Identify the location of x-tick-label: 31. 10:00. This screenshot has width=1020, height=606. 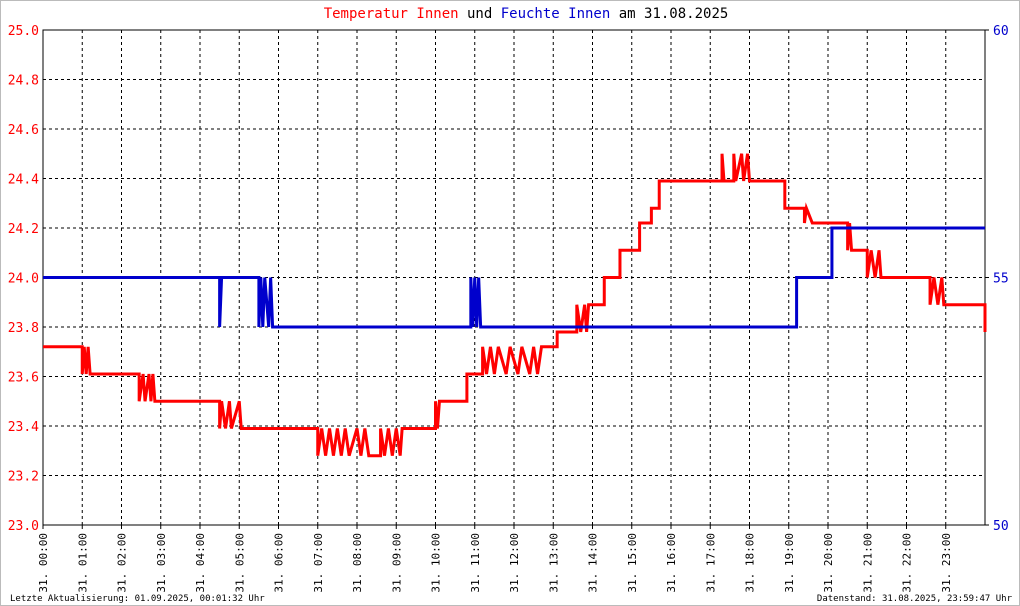
(436, 563).